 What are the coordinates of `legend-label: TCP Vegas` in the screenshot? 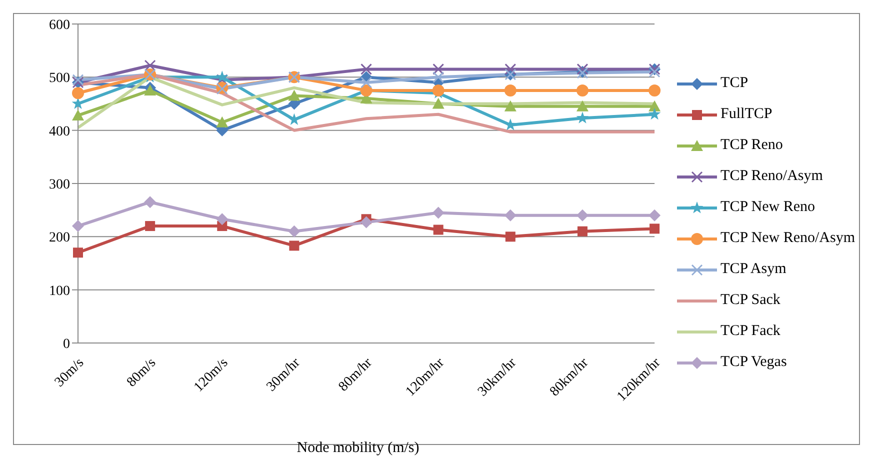 It's located at (753, 362).